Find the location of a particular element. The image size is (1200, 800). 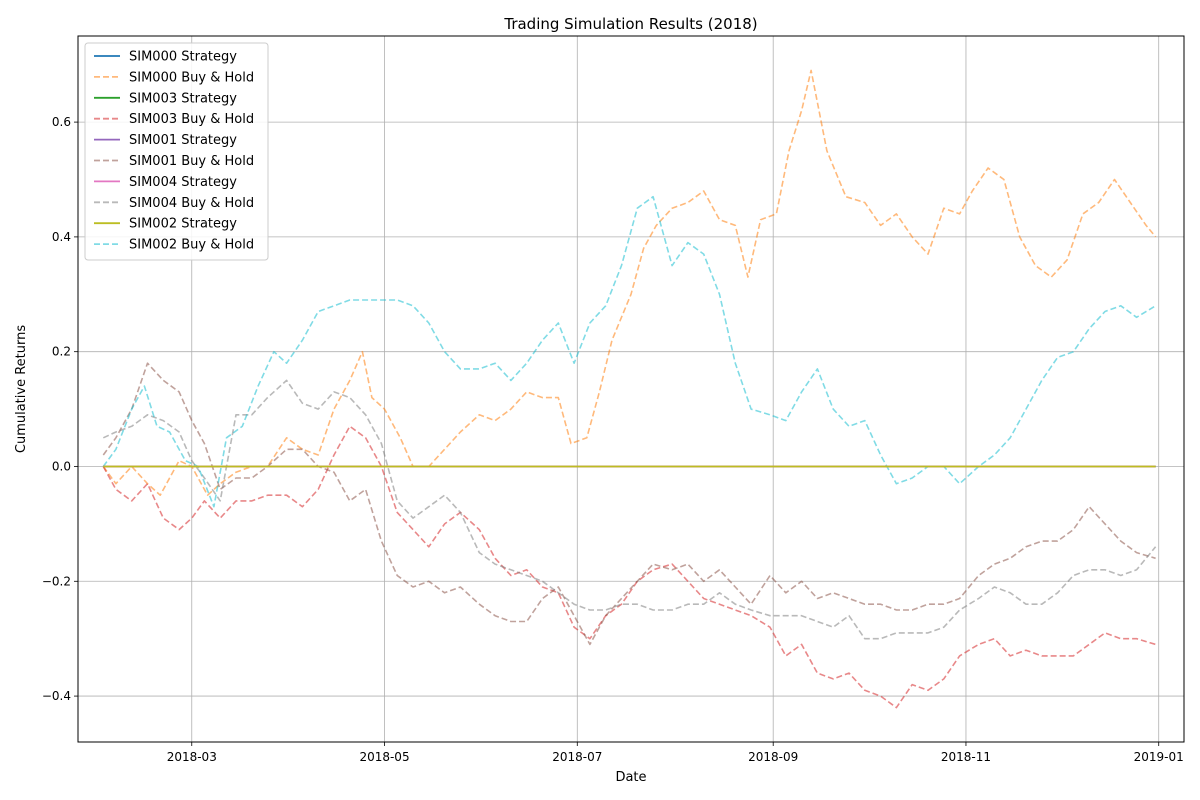

y-tick-label: 0.0 is located at coordinates (61, 466).